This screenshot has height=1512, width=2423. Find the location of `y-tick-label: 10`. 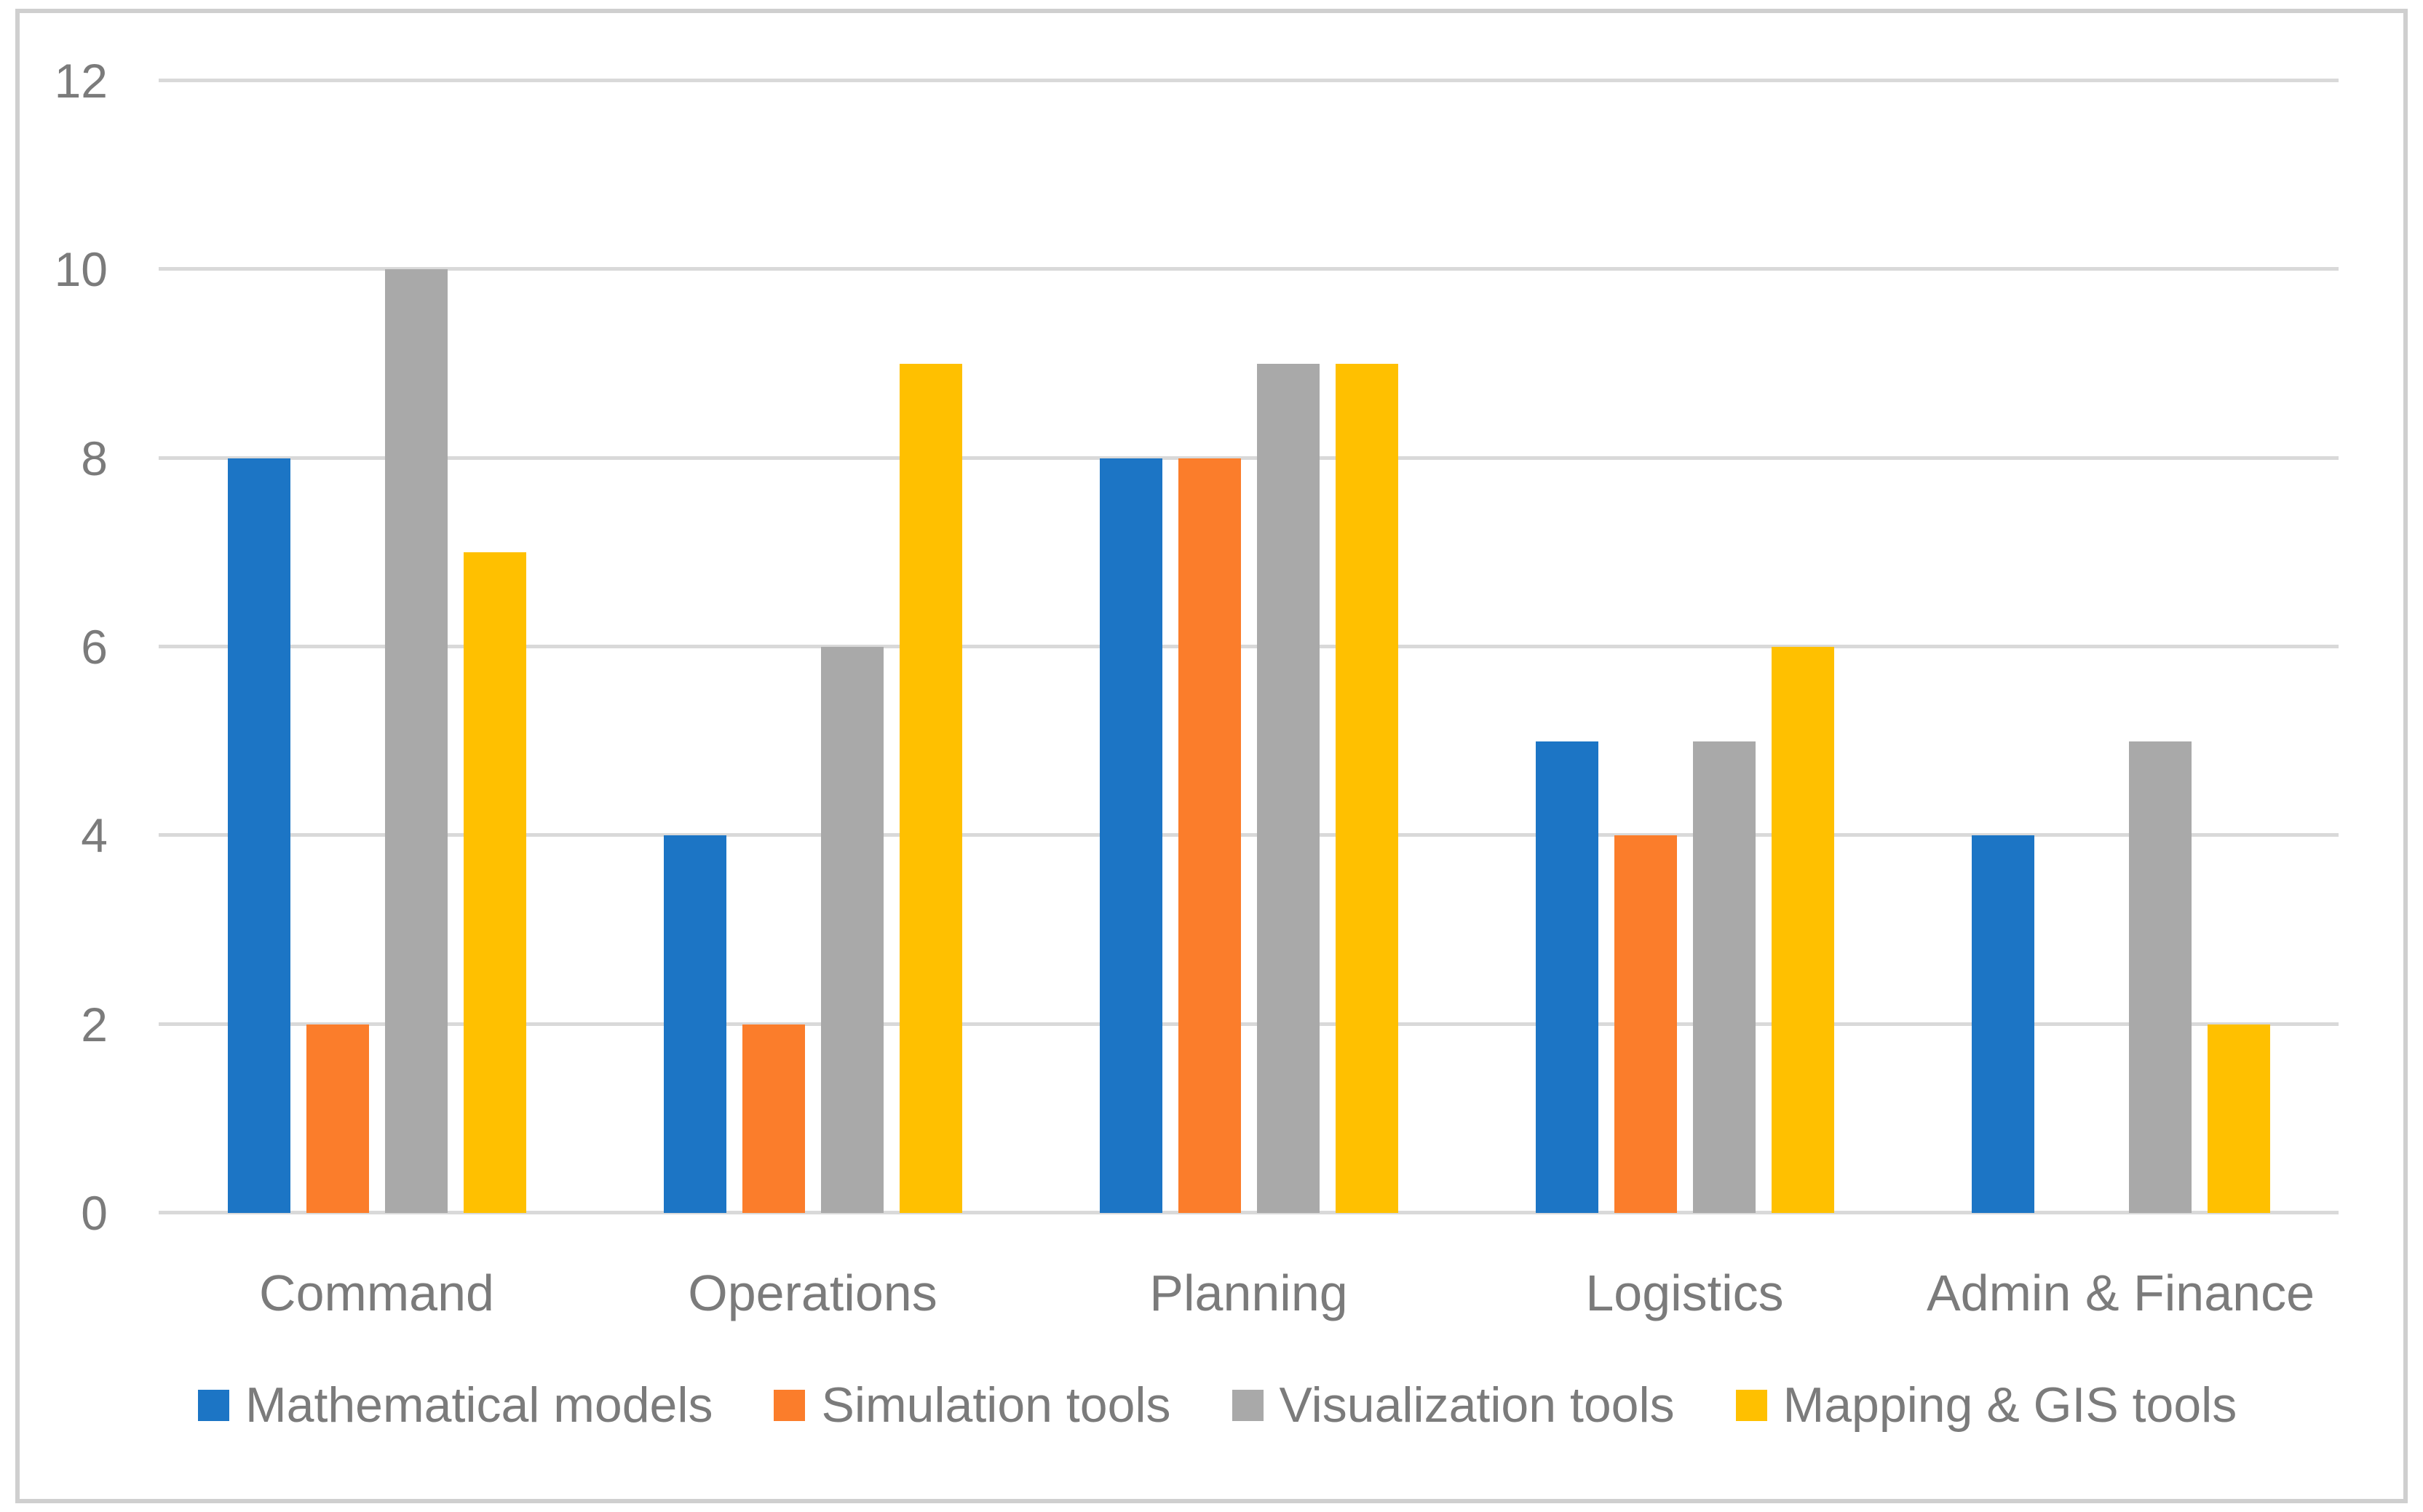

y-tick-label: 10 is located at coordinates (81, 269).